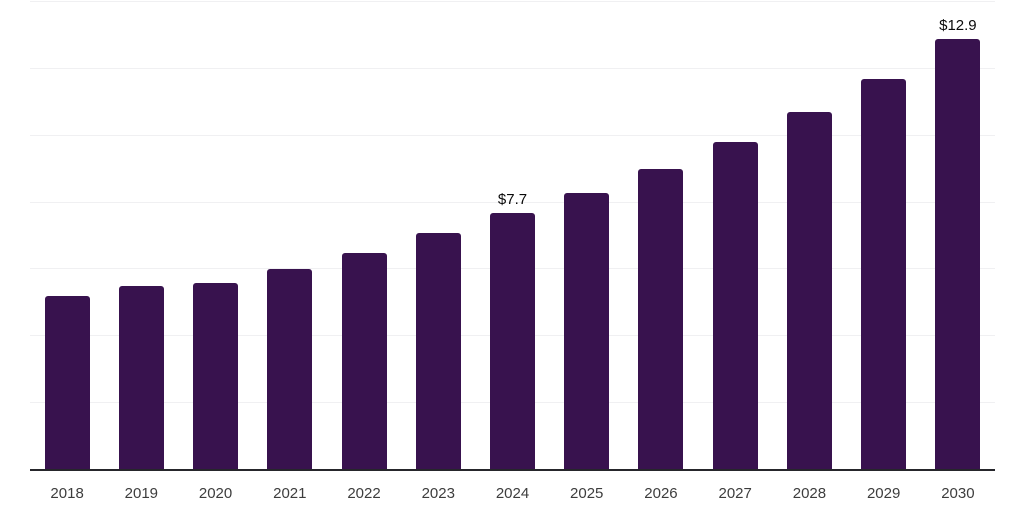 Image resolution: width=1024 pixels, height=512 pixels. What do you see at coordinates (141, 493) in the screenshot?
I see `x-tick-2019: 2019` at bounding box center [141, 493].